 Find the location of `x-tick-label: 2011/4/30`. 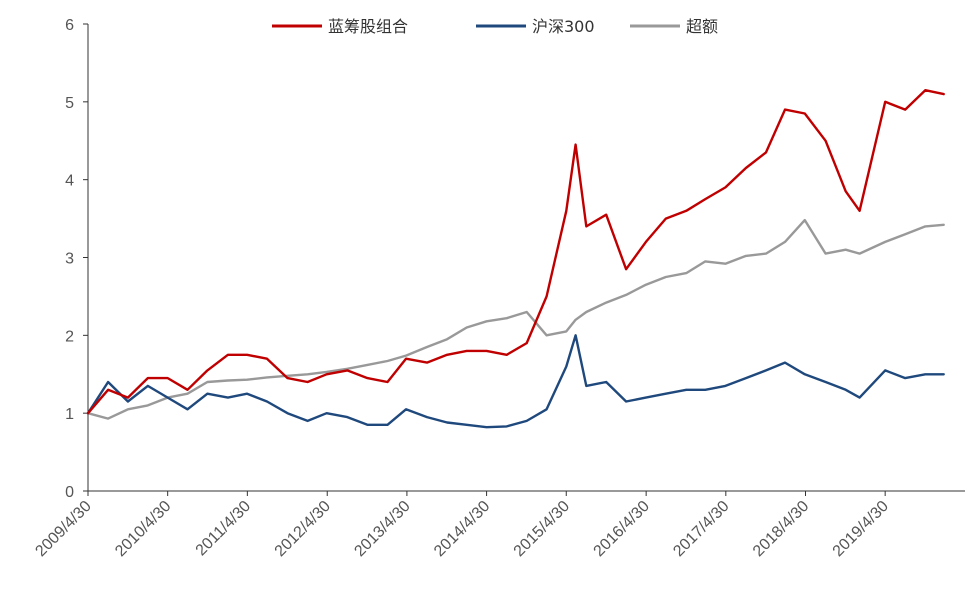

x-tick-label: 2011/4/30 is located at coordinates (224, 529).